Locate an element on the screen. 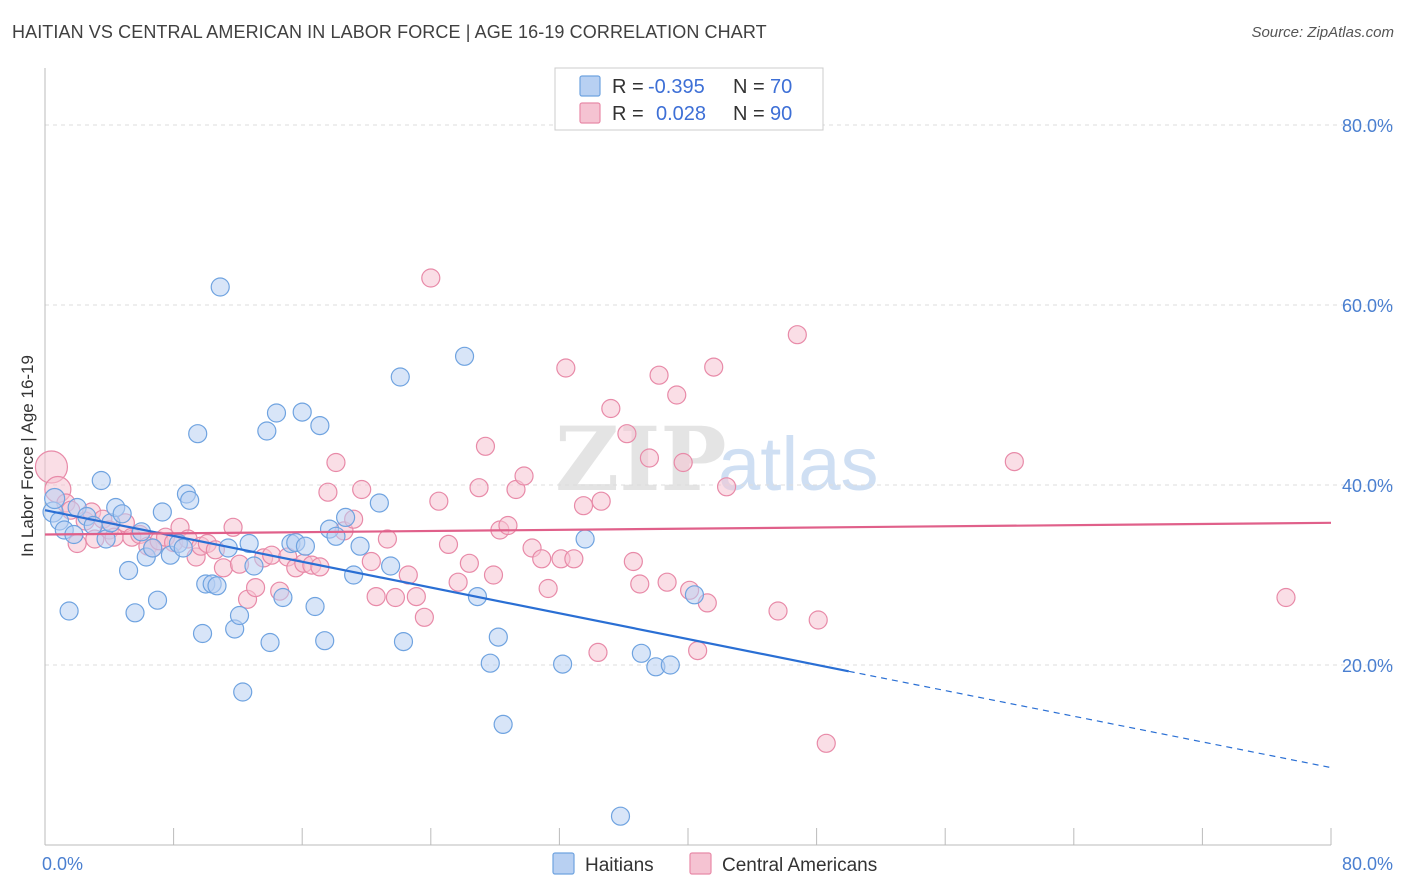 This screenshot has height=892, width=1406. y-tick-label: 60.0% is located at coordinates (1367, 306).